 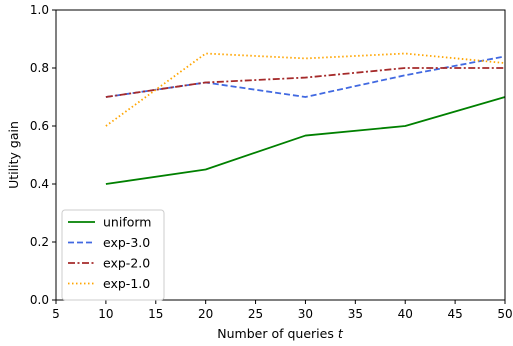 I want to click on y-tick-label: 0.8, so click(x=39, y=68).